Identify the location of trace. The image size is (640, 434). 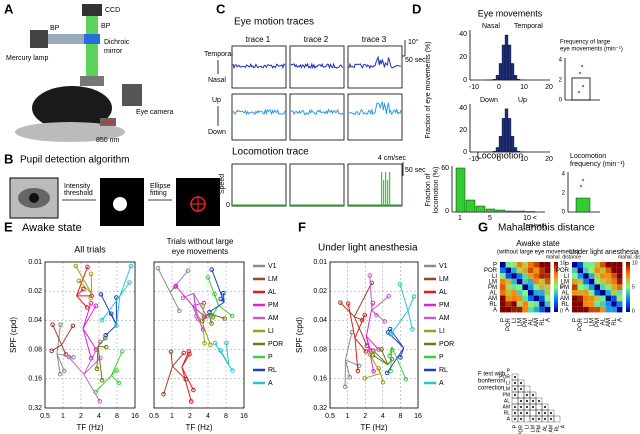
(259, 112).